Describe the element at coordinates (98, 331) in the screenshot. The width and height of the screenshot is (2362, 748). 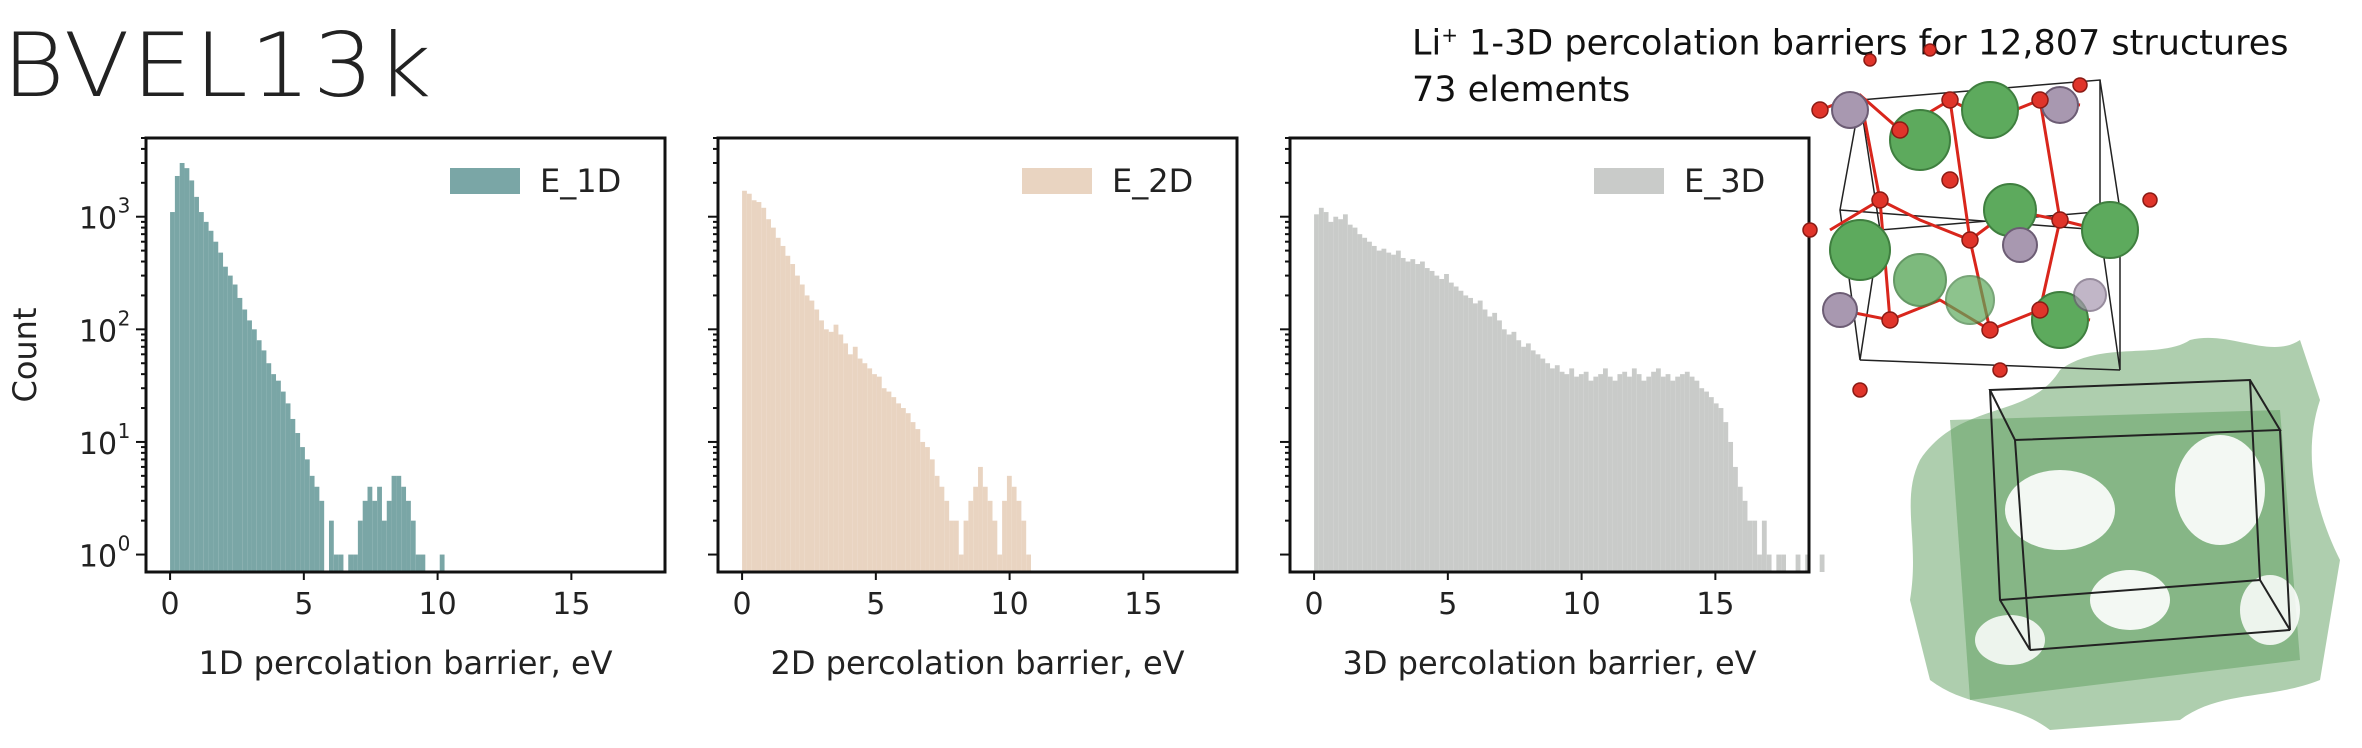
I see `y-tick-label: 10` at that location.